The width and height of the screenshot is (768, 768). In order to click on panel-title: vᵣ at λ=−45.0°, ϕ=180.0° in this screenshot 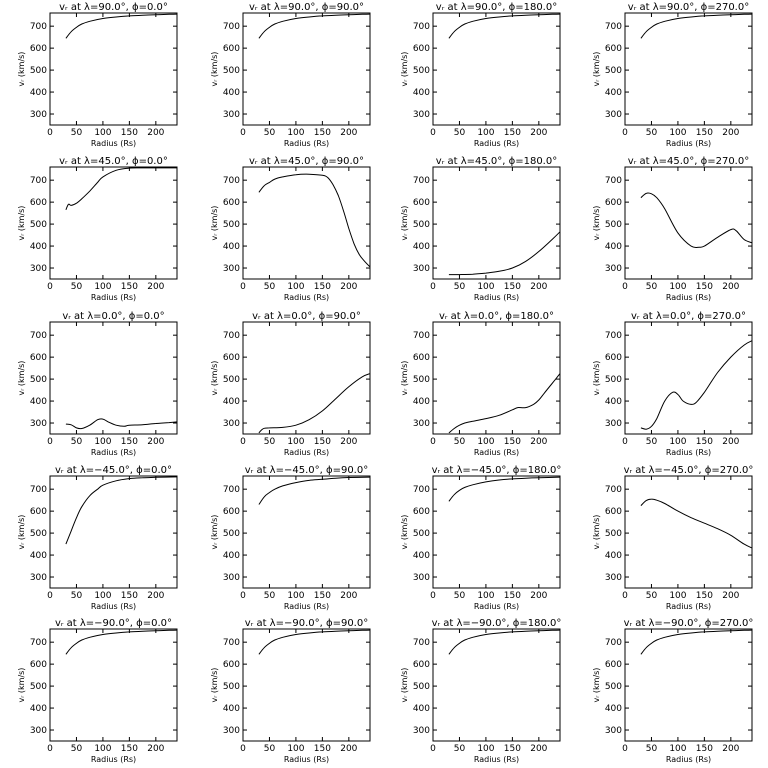, I will do `click(497, 470)`.